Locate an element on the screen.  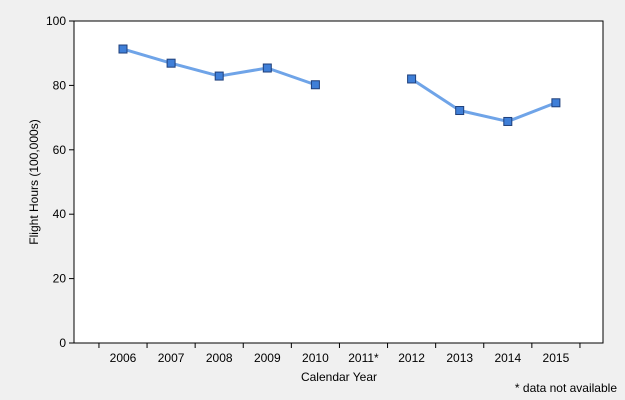
y-tick-label: 60 is located at coordinates (60, 150).